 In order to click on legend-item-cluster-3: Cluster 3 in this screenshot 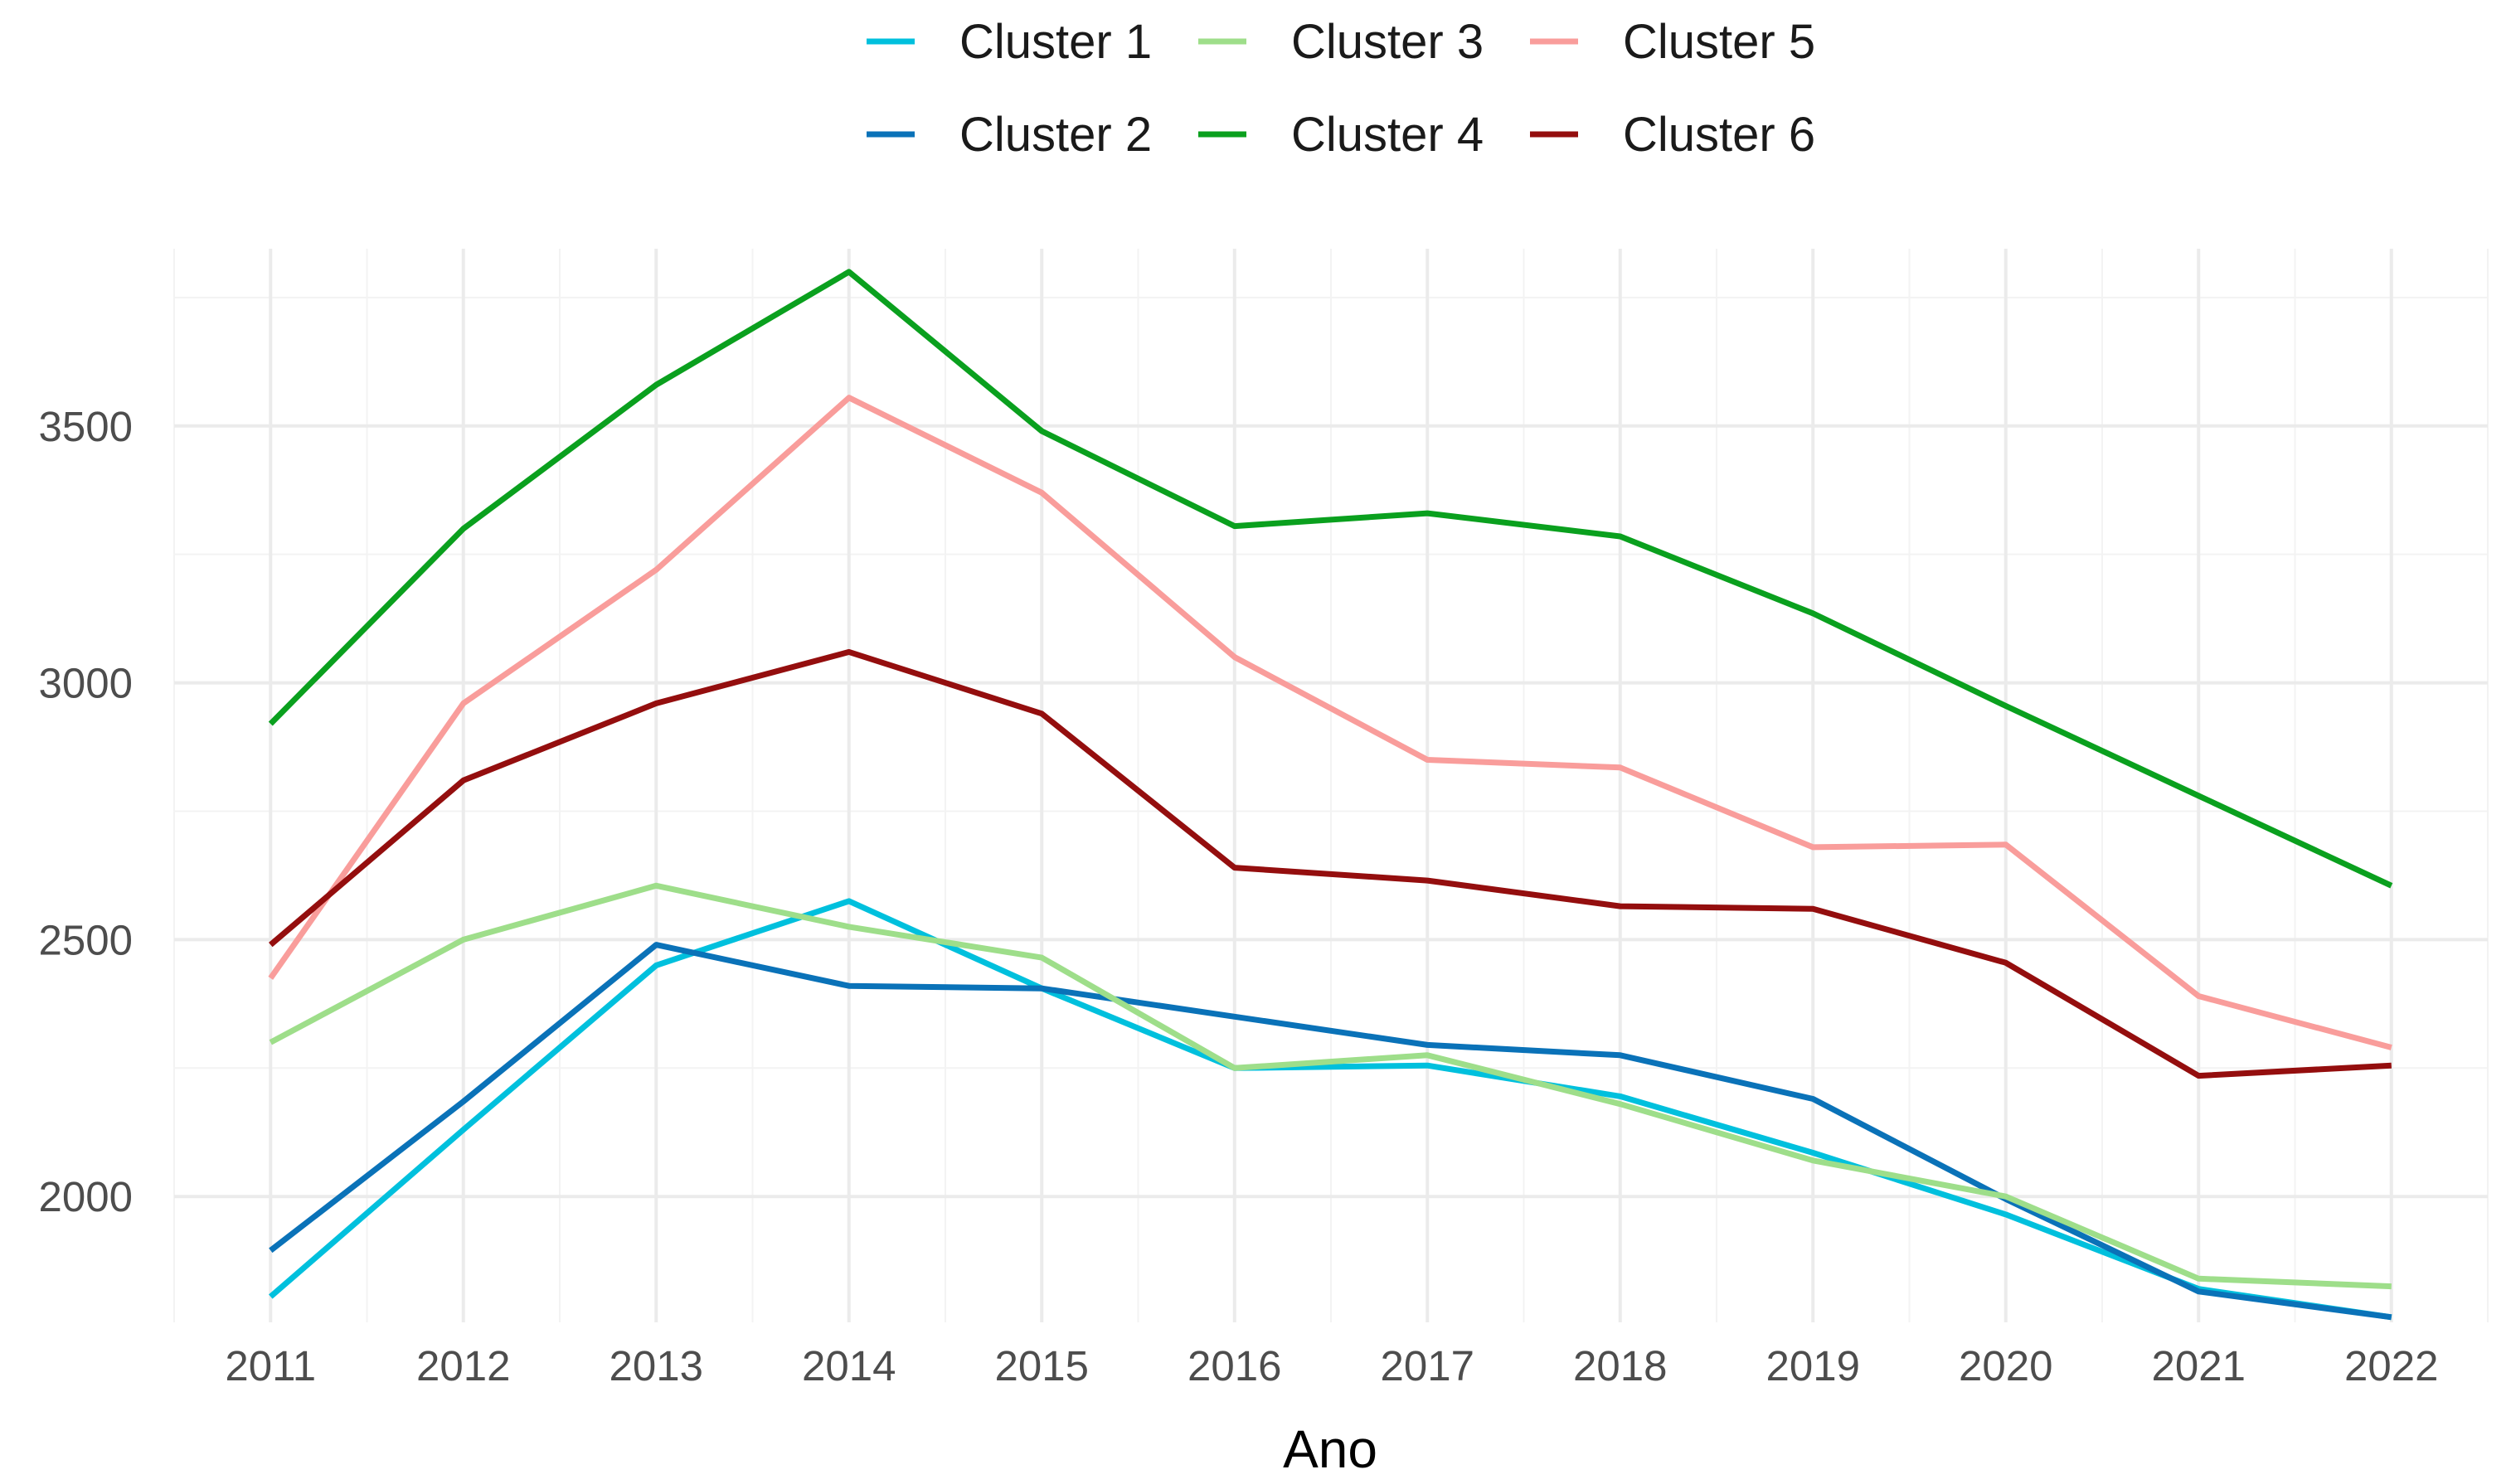, I will do `click(1341, 42)`.